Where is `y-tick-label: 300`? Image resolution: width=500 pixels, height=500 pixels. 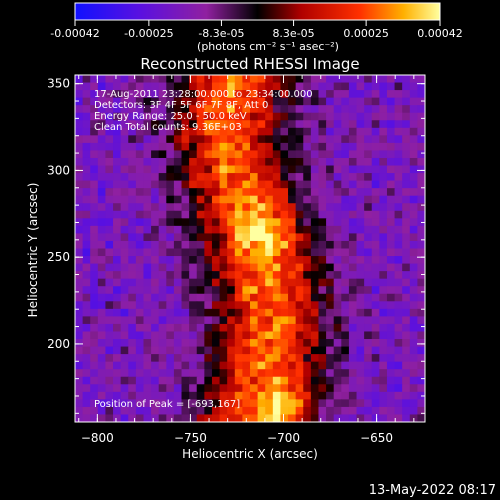 y-tick-label: 300 is located at coordinates (58, 170).